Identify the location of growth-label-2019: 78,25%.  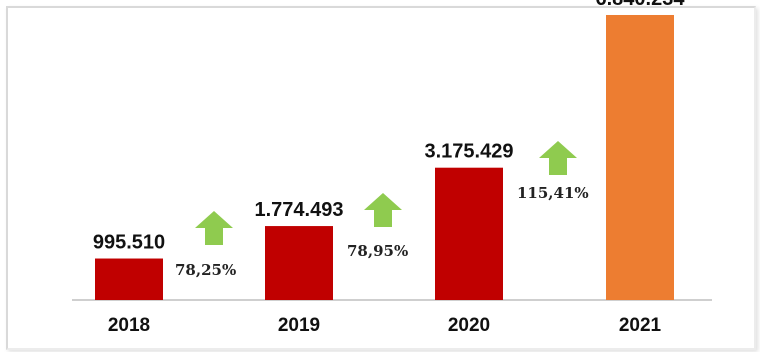
(205, 270).